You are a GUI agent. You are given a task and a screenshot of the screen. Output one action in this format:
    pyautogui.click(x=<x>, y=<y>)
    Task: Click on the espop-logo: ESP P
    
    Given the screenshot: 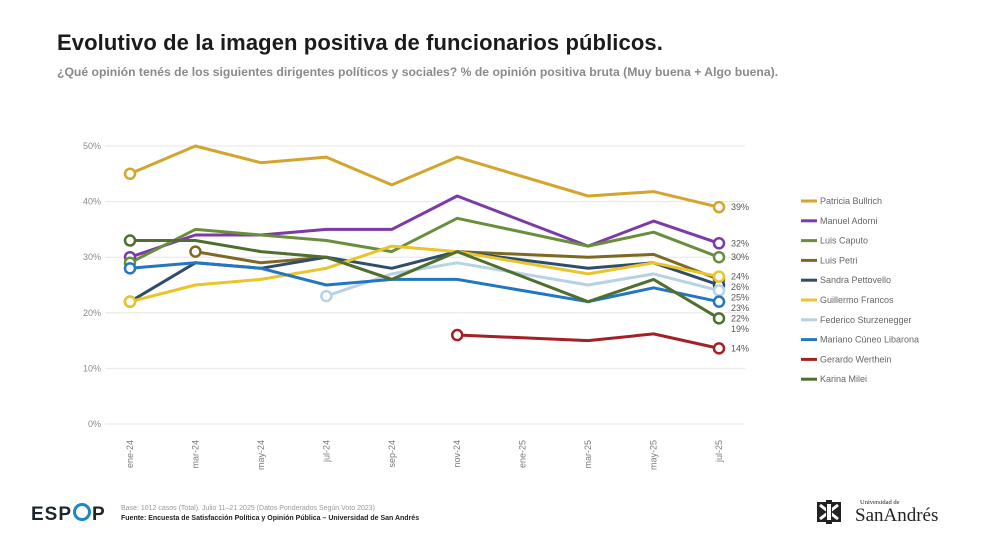 What is the action you would take?
    pyautogui.click(x=68, y=514)
    